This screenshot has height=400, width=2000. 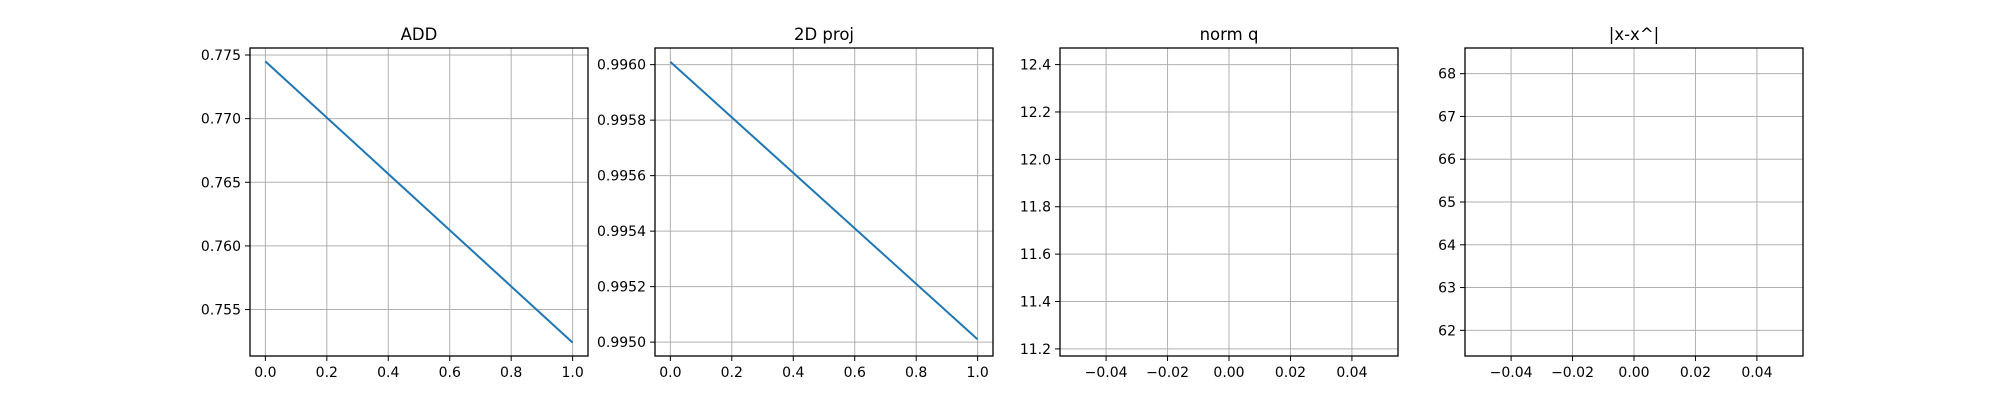 What do you see at coordinates (221, 183) in the screenshot?
I see `y-tick-label: 0.765` at bounding box center [221, 183].